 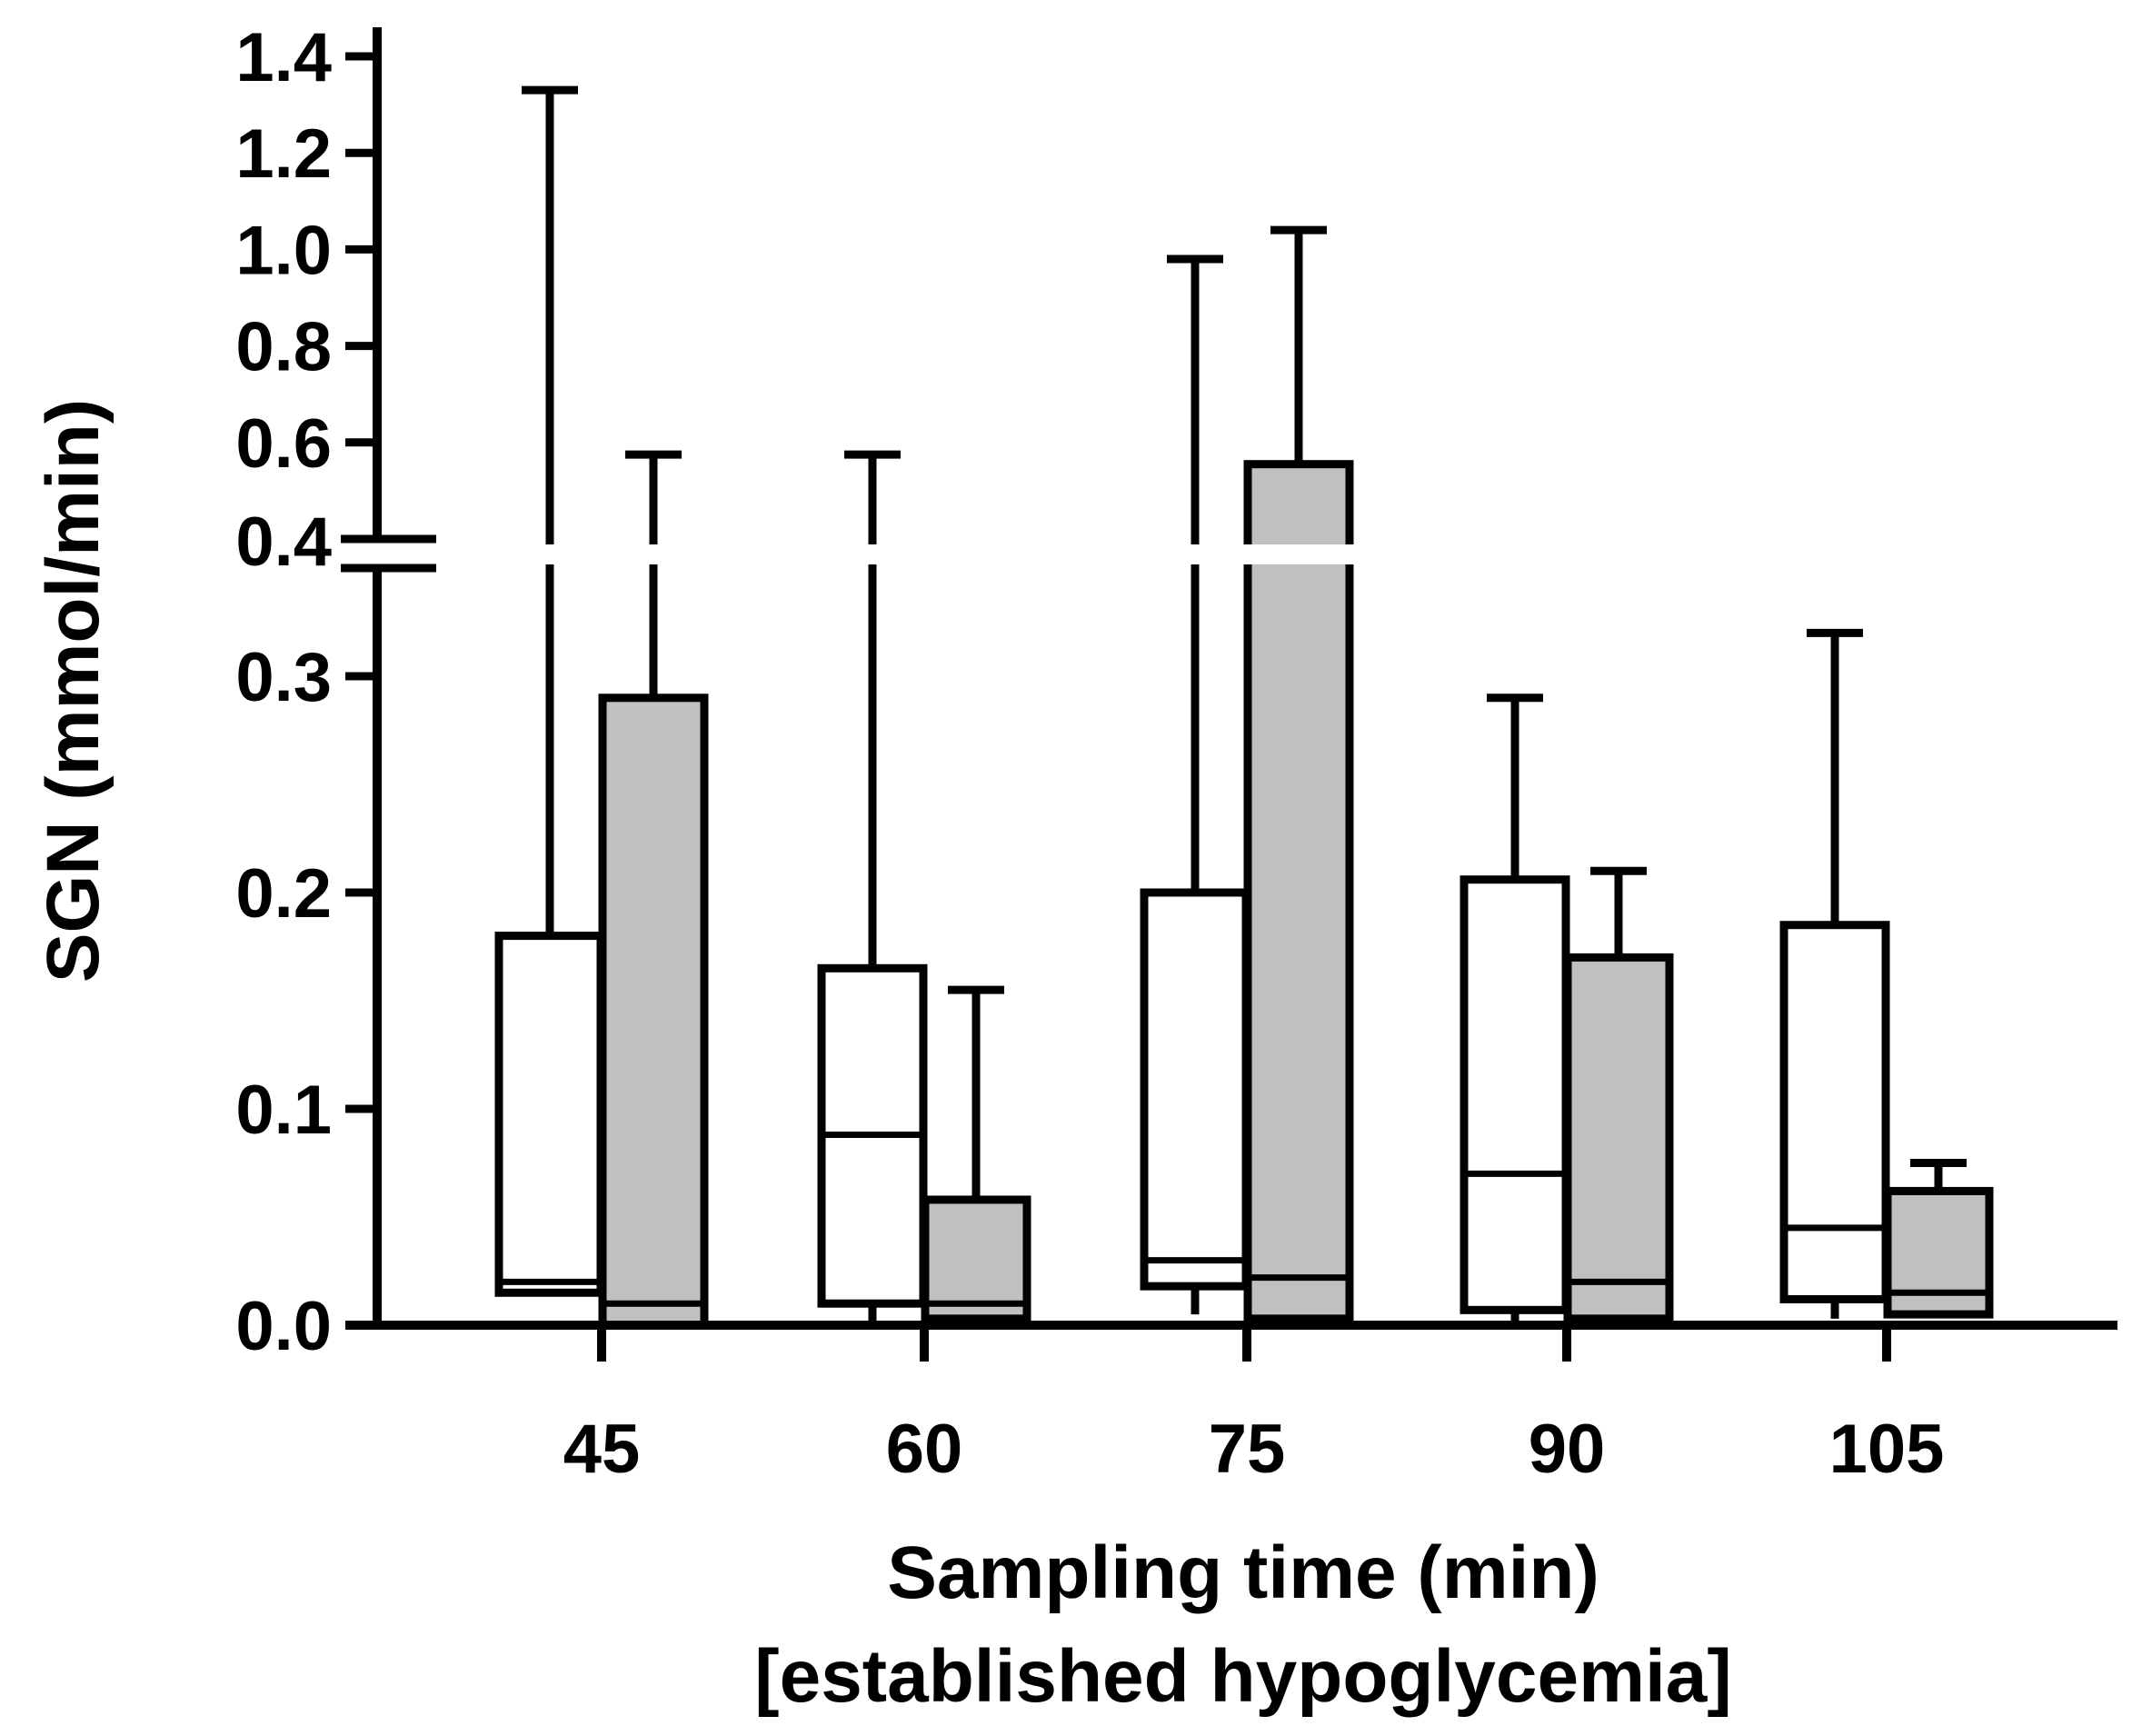 What do you see at coordinates (283, 677) in the screenshot?
I see `y-tick-label-0.3: 0.3` at bounding box center [283, 677].